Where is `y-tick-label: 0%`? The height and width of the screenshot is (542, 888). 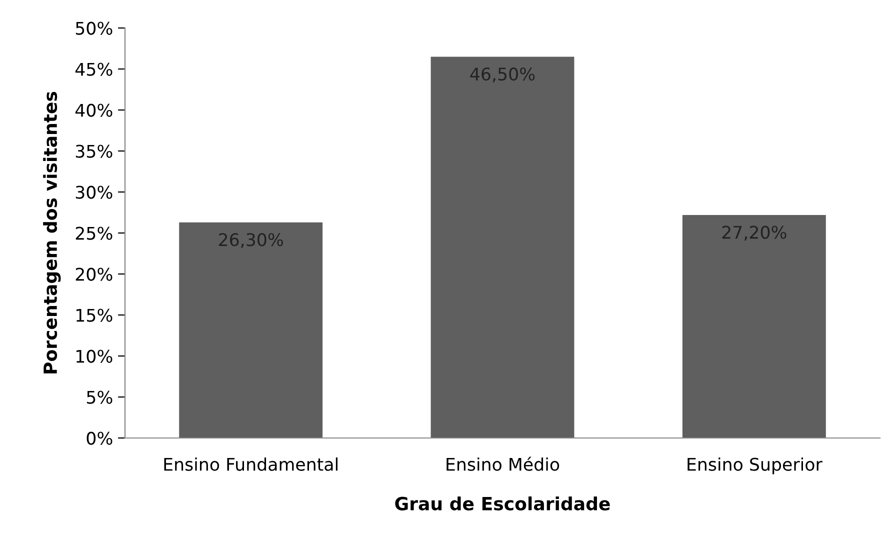
y-tick-label: 0% is located at coordinates (99, 438).